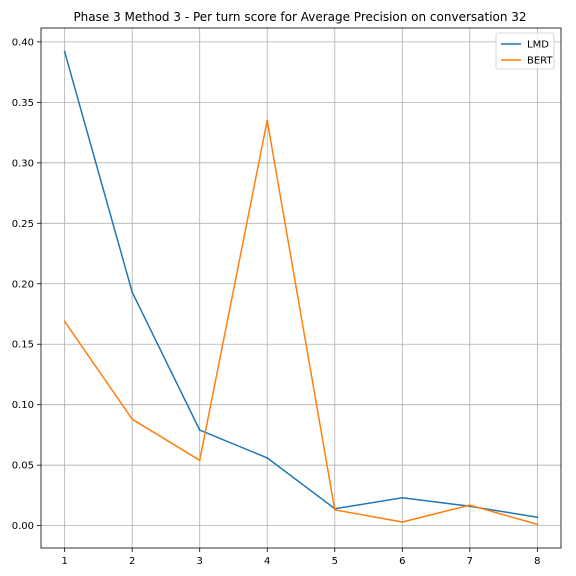 The height and width of the screenshot is (576, 576). Describe the element at coordinates (23, 405) in the screenshot. I see `y-tick-label: 0.10` at that location.